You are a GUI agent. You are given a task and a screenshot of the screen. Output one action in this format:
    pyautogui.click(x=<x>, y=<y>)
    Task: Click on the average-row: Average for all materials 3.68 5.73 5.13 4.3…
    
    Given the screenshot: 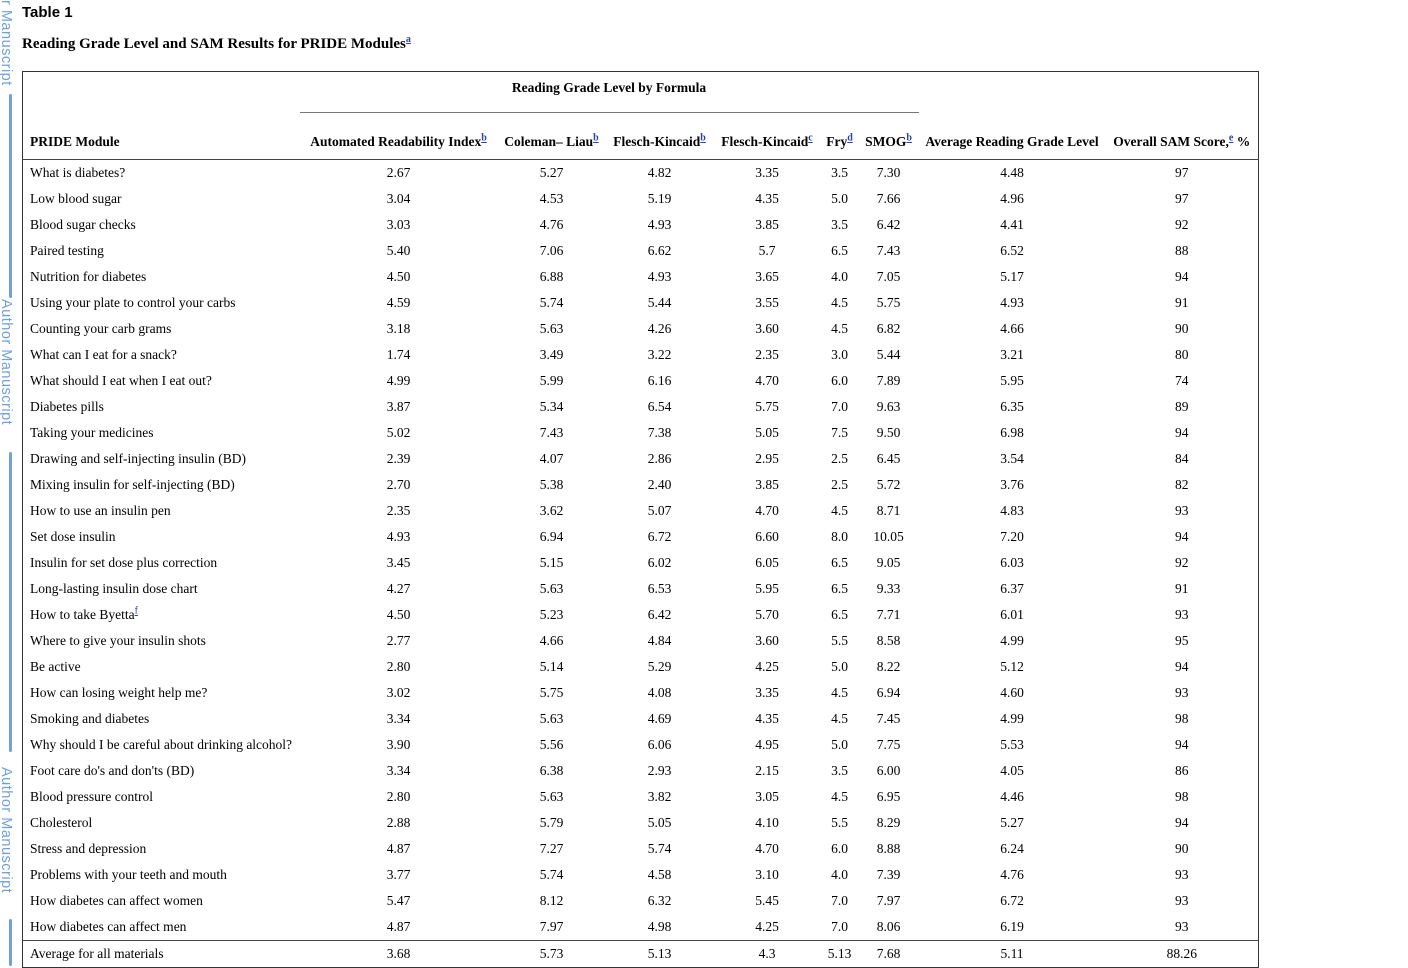 What is the action you would take?
    pyautogui.click(x=640, y=954)
    